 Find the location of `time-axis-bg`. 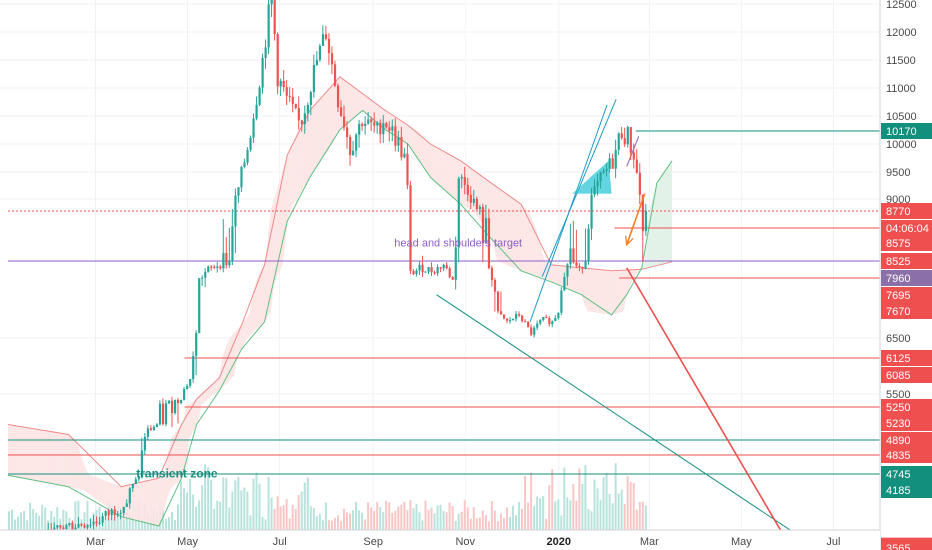

time-axis-bg is located at coordinates (440, 540).